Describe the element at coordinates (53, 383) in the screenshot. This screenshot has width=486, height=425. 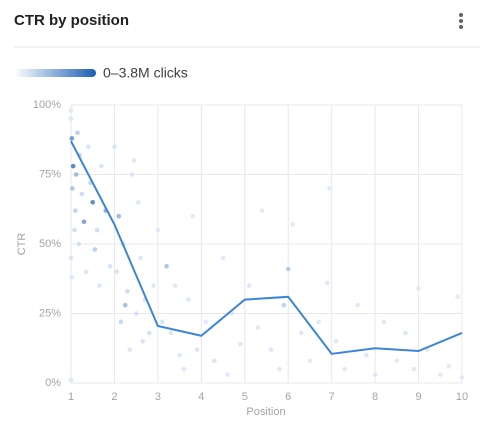
I see `y-tick-label: 0%` at that location.